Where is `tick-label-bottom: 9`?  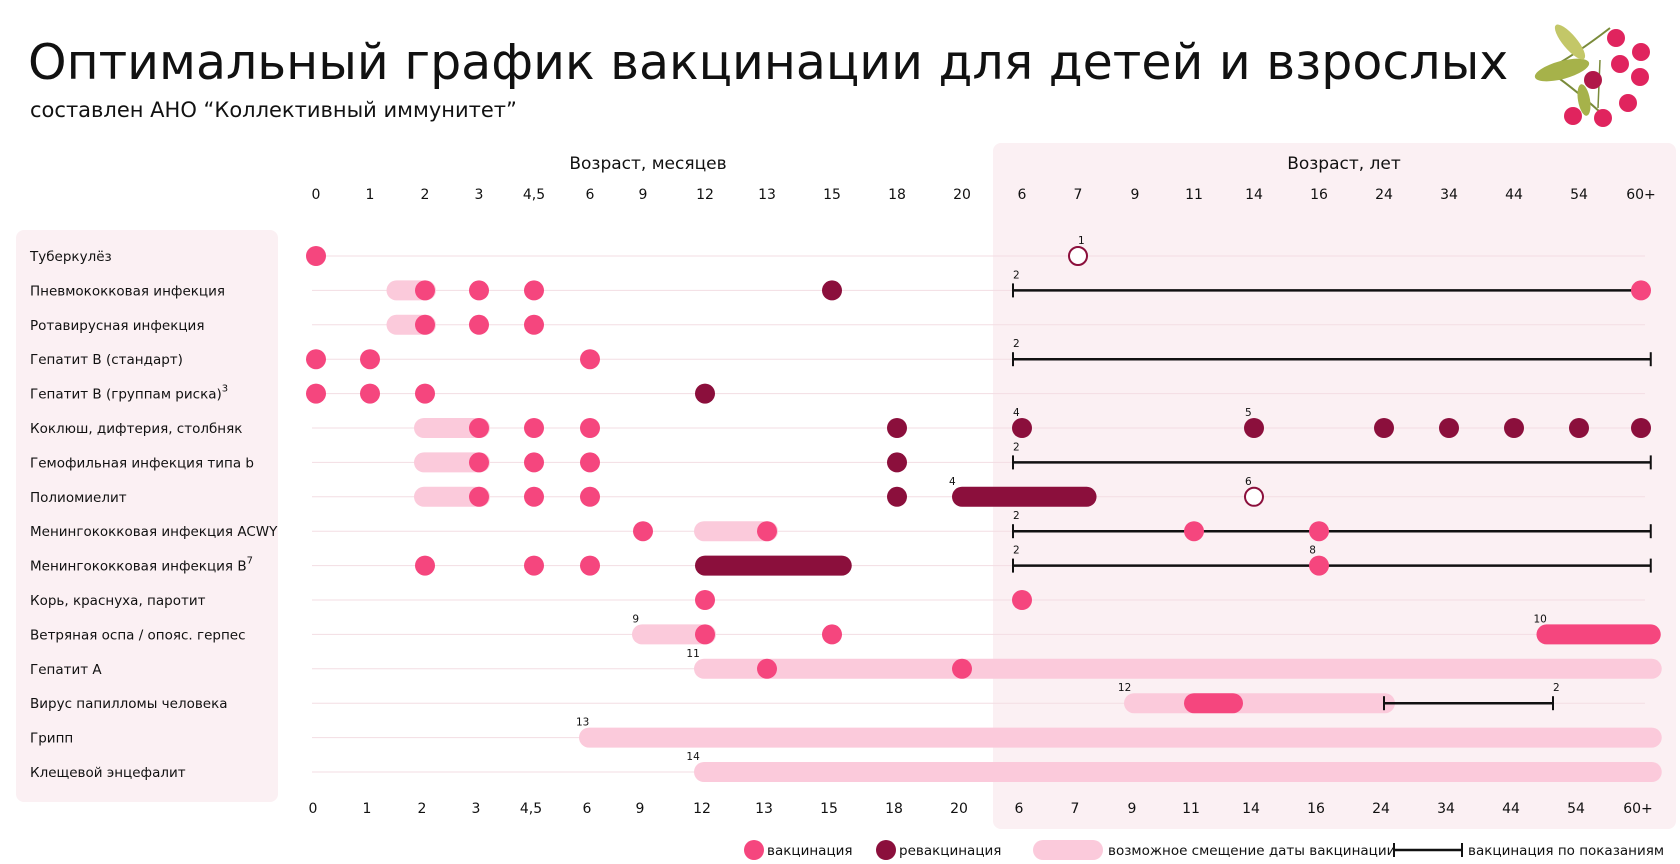 tick-label-bottom: 9 is located at coordinates (1132, 809).